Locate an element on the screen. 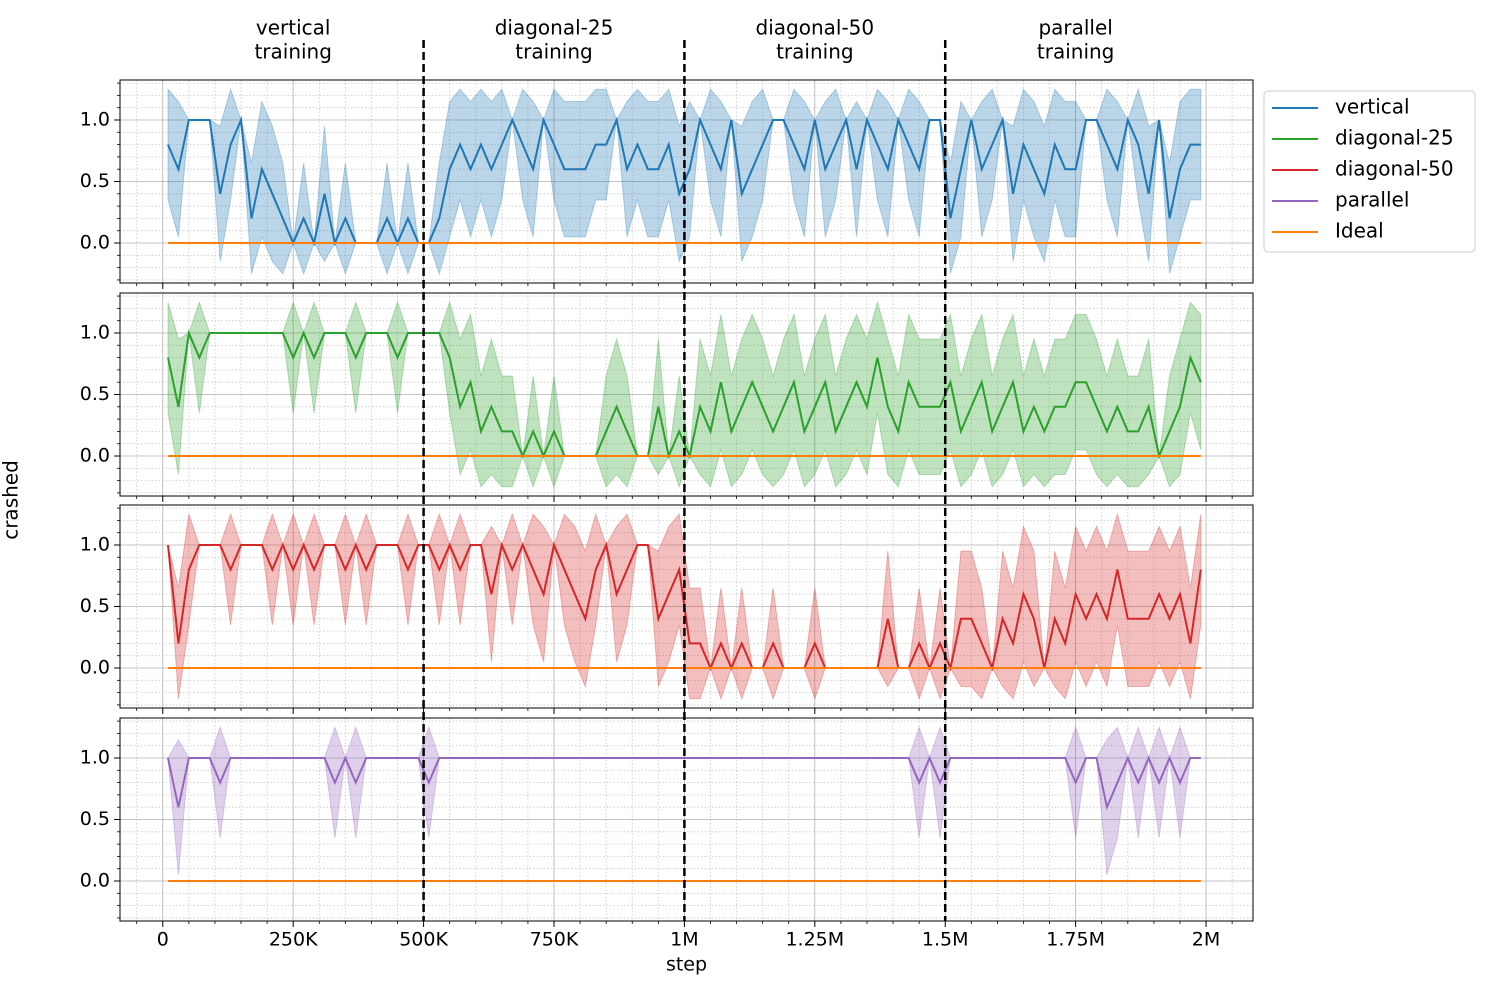 The image size is (1500, 1000). legend-label: vertical is located at coordinates (1372, 107).